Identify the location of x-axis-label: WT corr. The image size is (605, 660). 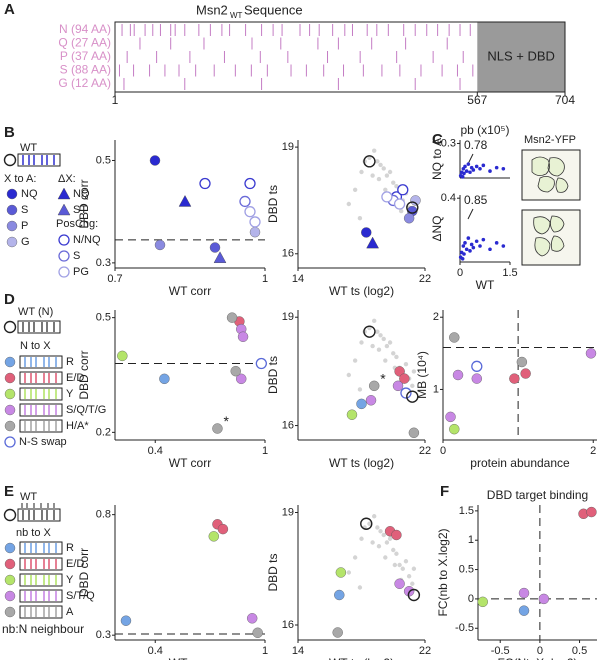
(190, 291).